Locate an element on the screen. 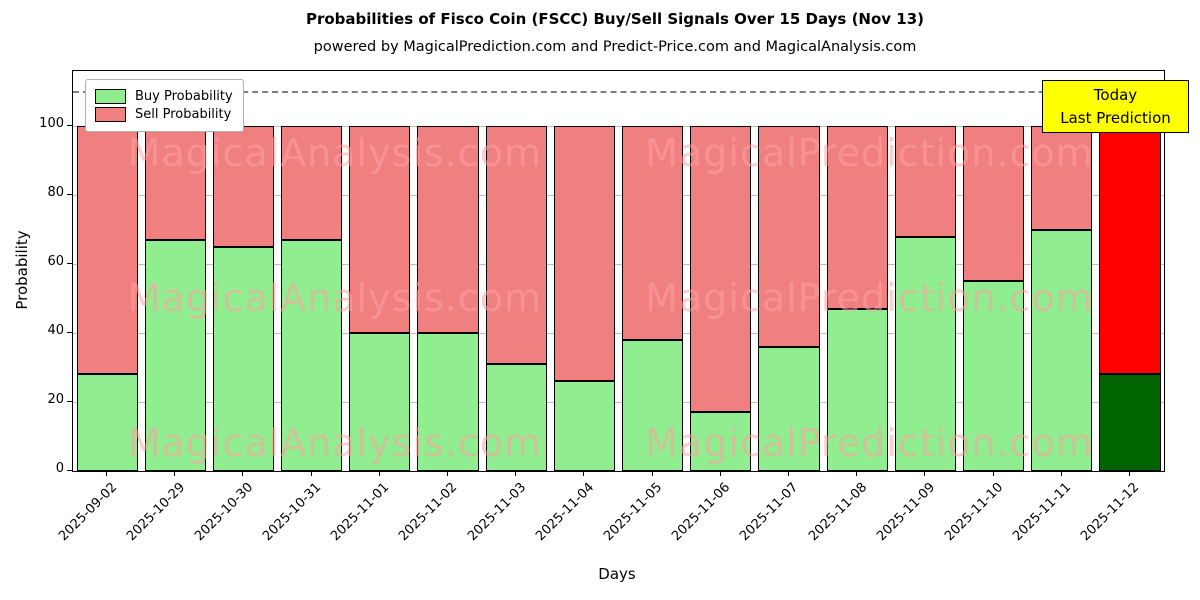 This screenshot has width=1200, height=600. threshold-dashed-line is located at coordinates (618, 91).